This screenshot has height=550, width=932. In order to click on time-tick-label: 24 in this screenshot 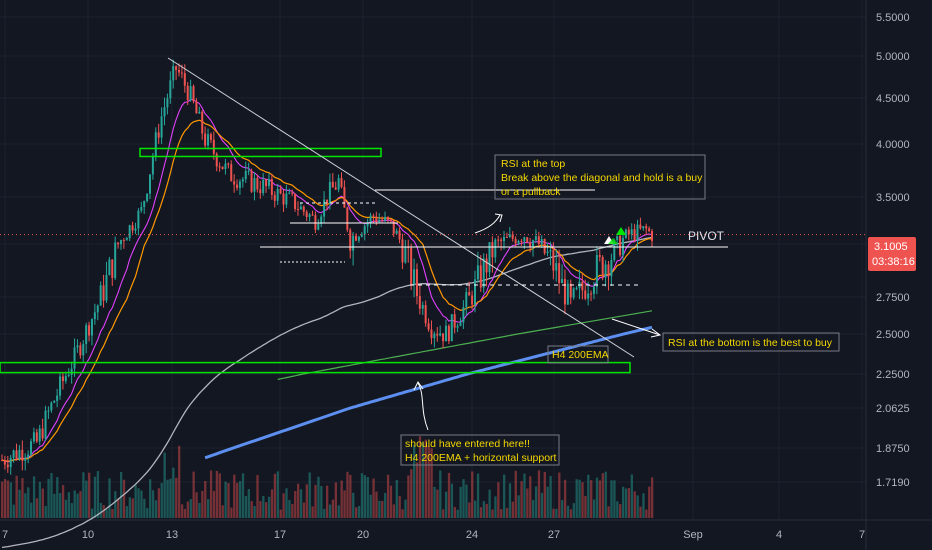, I will do `click(472, 535)`.